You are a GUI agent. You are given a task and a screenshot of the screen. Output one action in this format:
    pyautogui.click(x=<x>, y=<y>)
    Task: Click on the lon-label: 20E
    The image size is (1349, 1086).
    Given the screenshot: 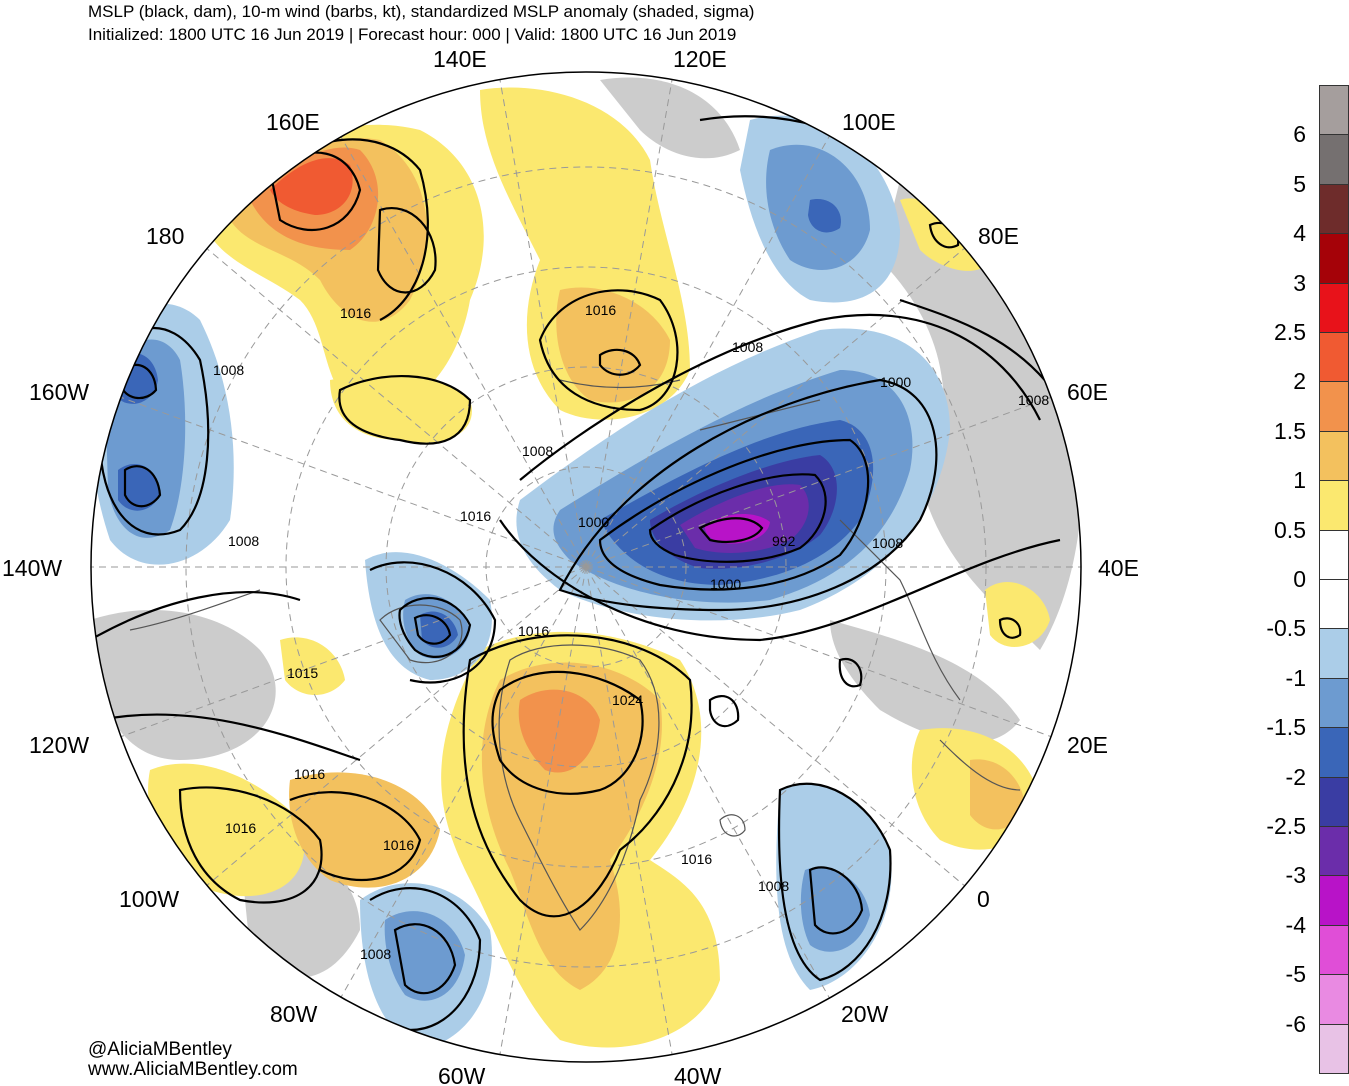 What is the action you would take?
    pyautogui.click(x=1087, y=745)
    